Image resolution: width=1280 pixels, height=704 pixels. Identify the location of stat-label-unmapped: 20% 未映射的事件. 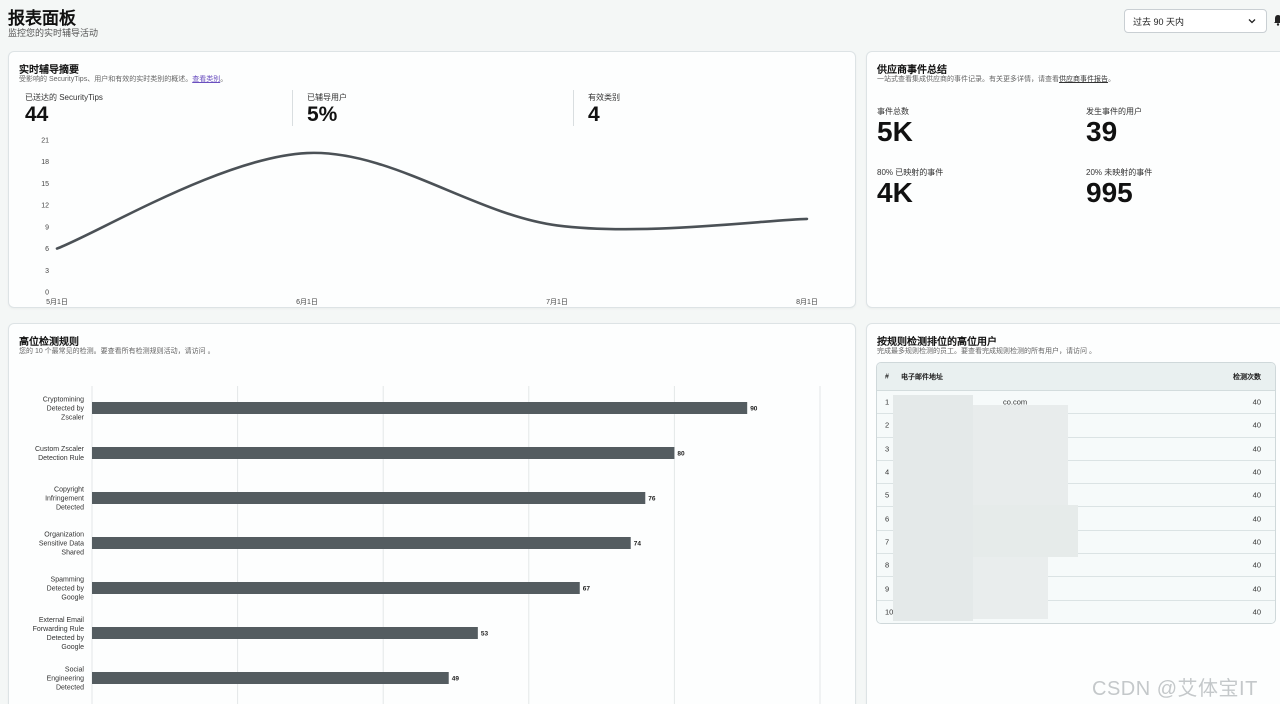
(1119, 172).